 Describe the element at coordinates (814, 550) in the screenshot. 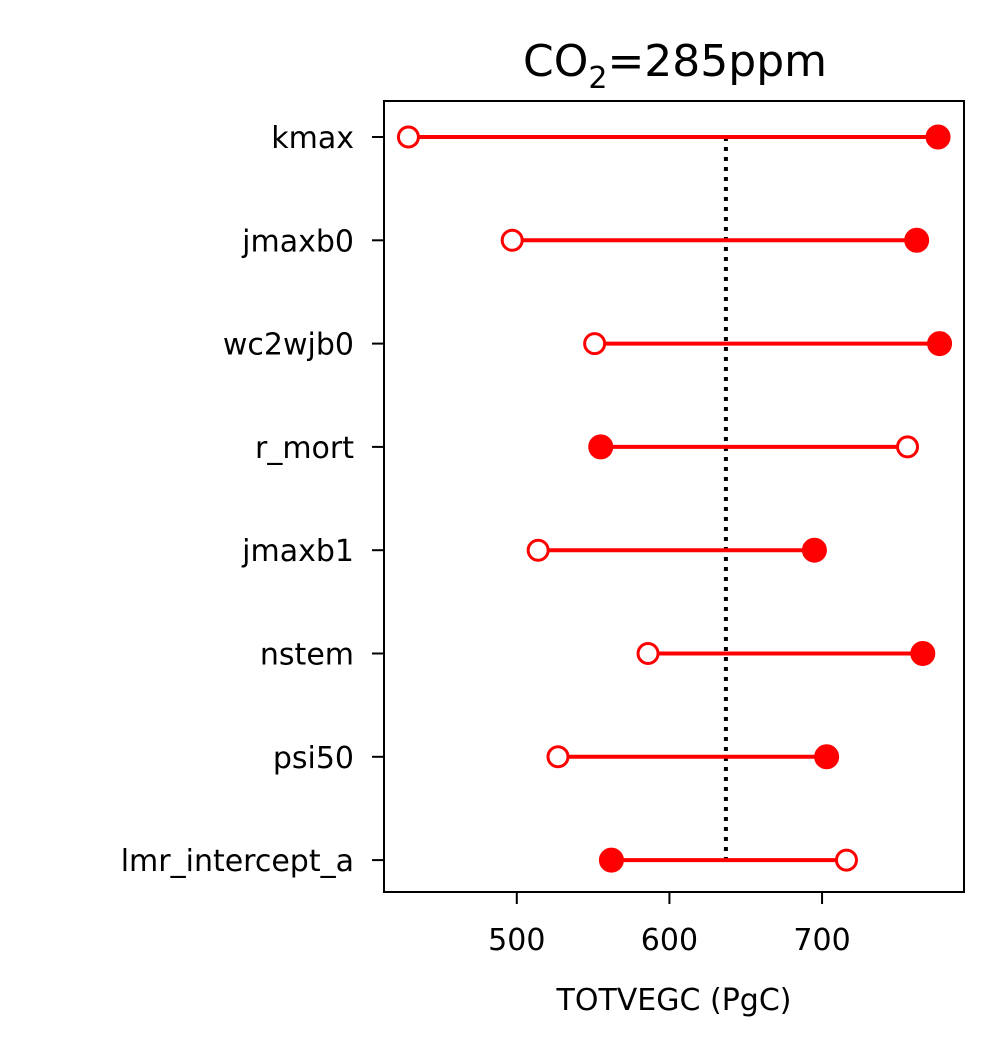

I see `filled-point-jmaxb1` at that location.